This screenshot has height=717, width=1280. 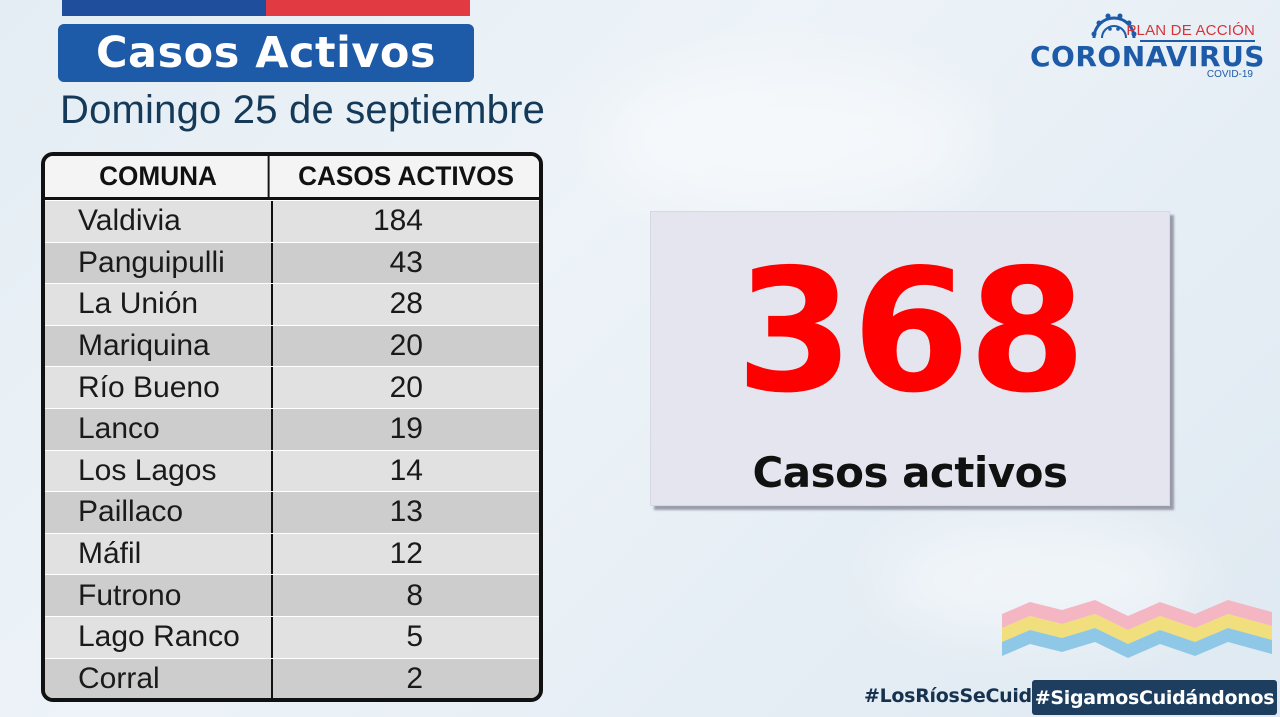 I want to click on virus-icon, so click(x=1114, y=26).